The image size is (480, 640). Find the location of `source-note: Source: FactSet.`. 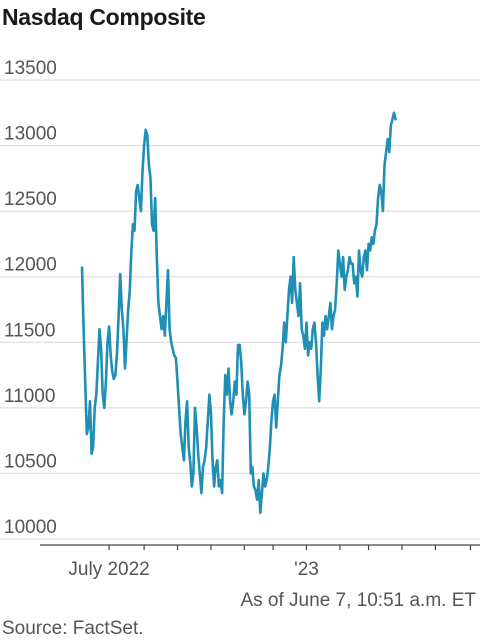

source-note: Source: FactSet. is located at coordinates (73, 628).